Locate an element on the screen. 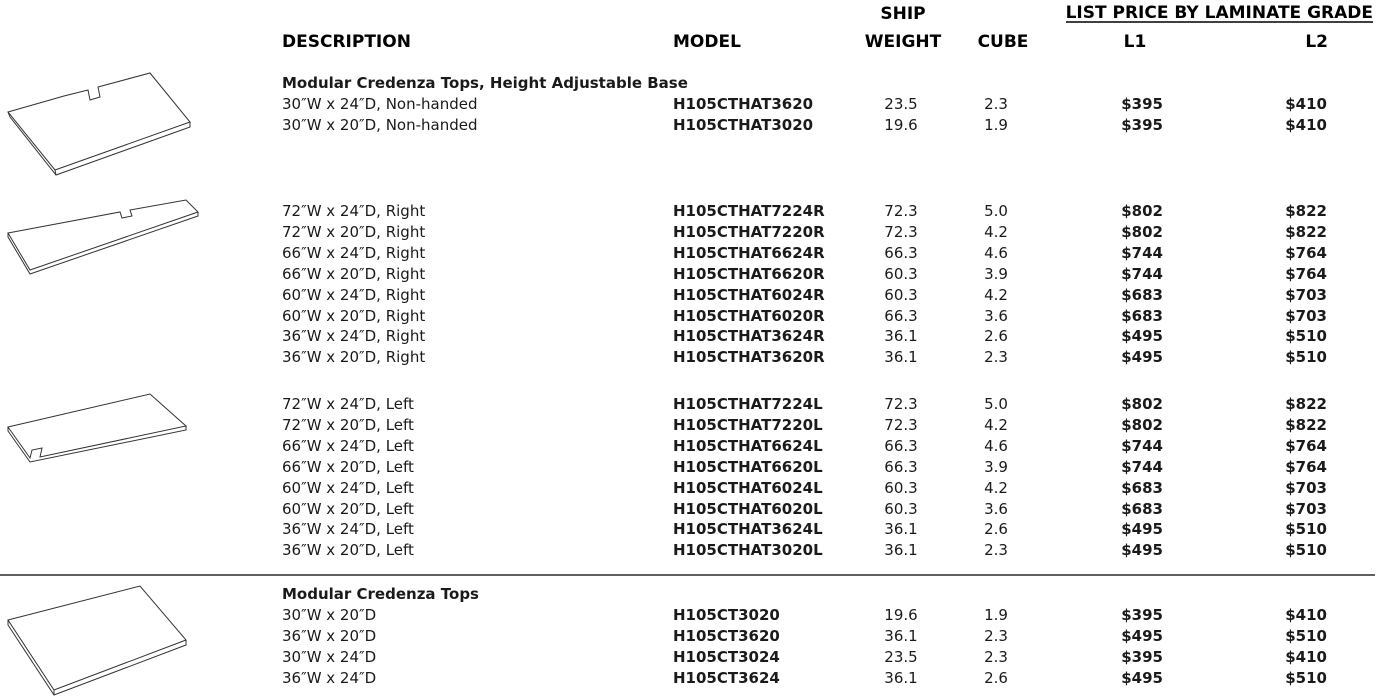 The image size is (1385, 698). description: 30″W x 24″D, Non-handed is located at coordinates (380, 103).